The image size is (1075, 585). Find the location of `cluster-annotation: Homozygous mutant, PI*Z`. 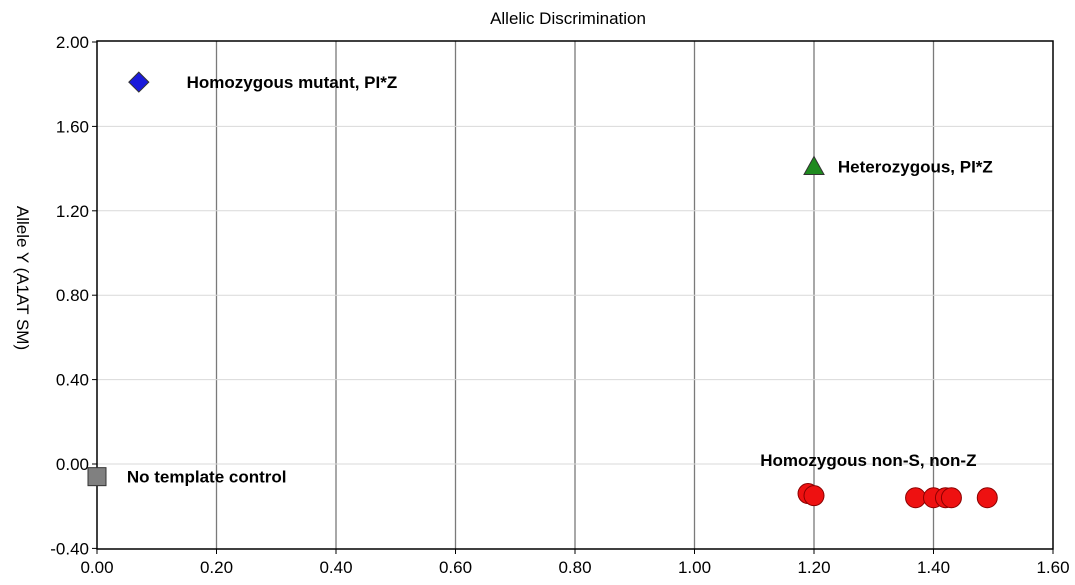

cluster-annotation: Homozygous mutant, PI*Z is located at coordinates (292, 82).